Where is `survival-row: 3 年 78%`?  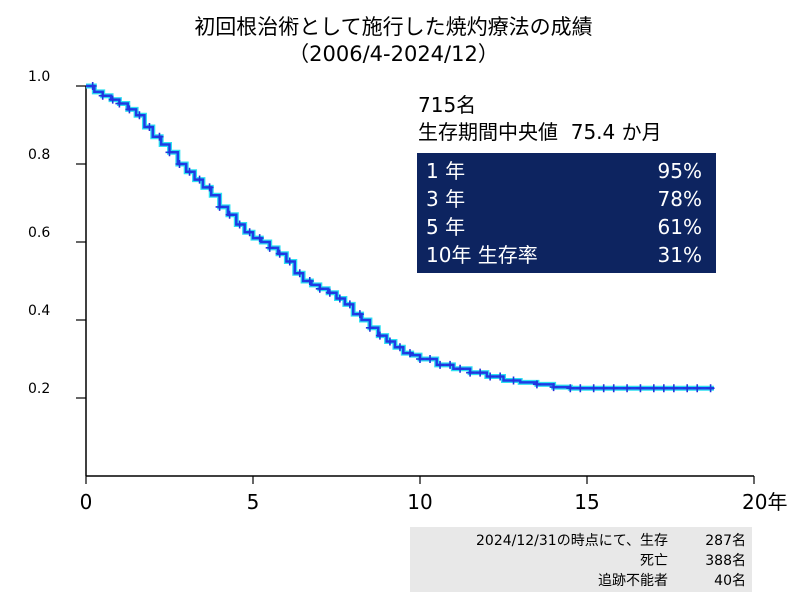 survival-row: 3 年 78% is located at coordinates (564, 199).